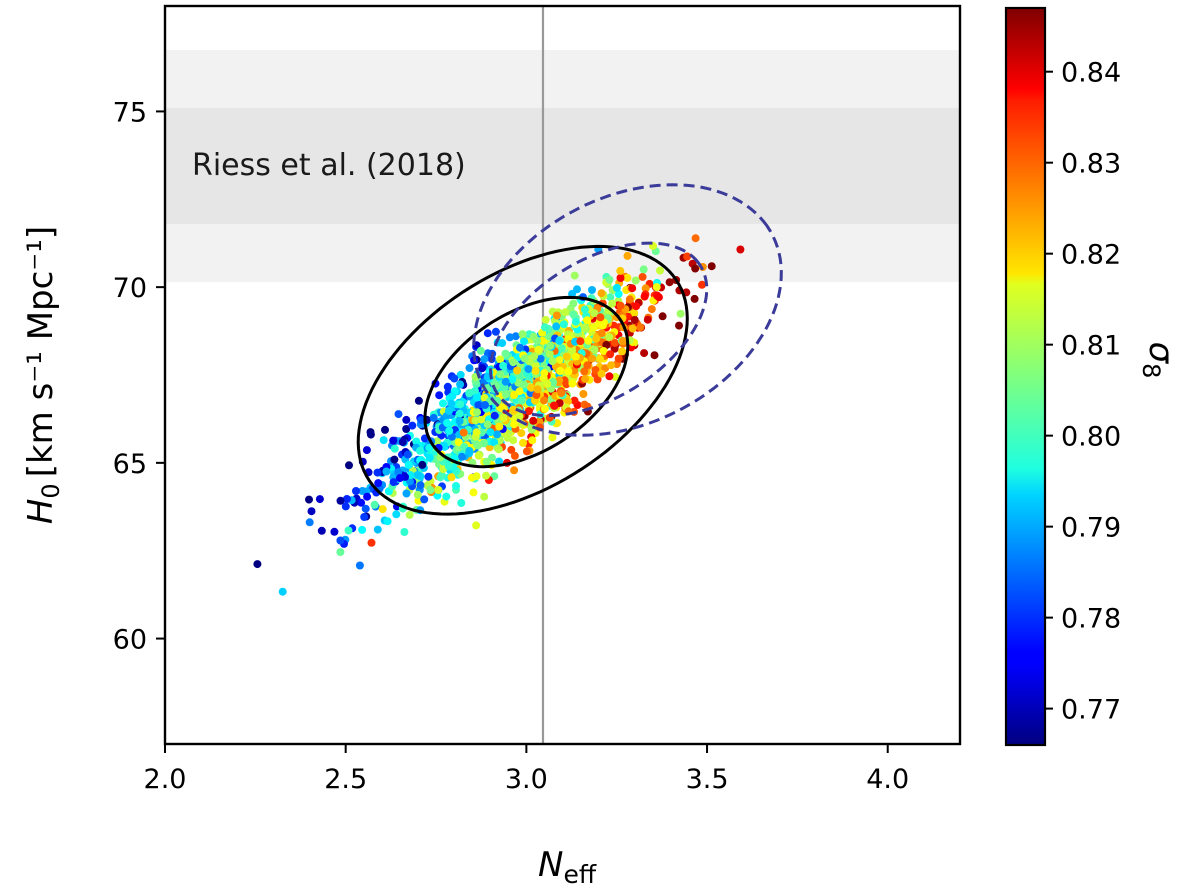 The image size is (1200, 891). I want to click on colorbar-tick-label: 0.83, so click(1091, 164).